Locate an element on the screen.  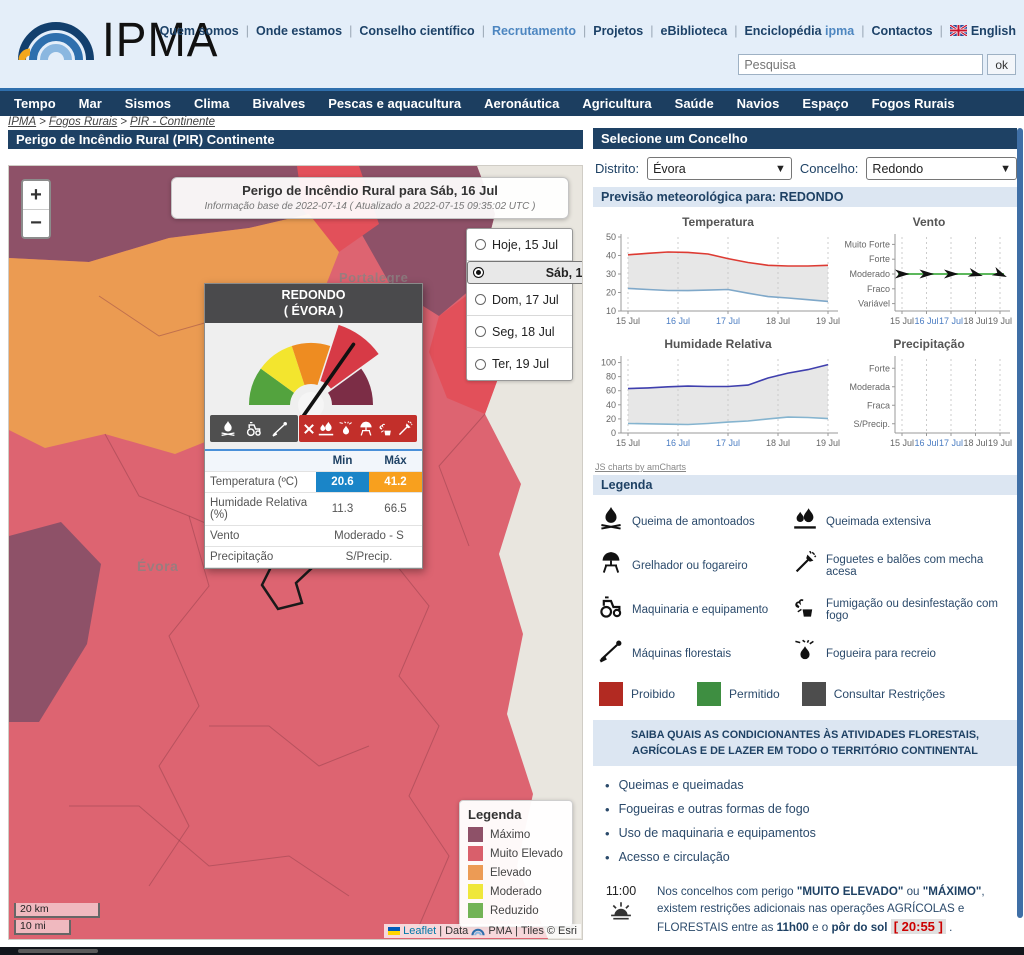
header-link: Enciclopédia ipma is located at coordinates (799, 31).